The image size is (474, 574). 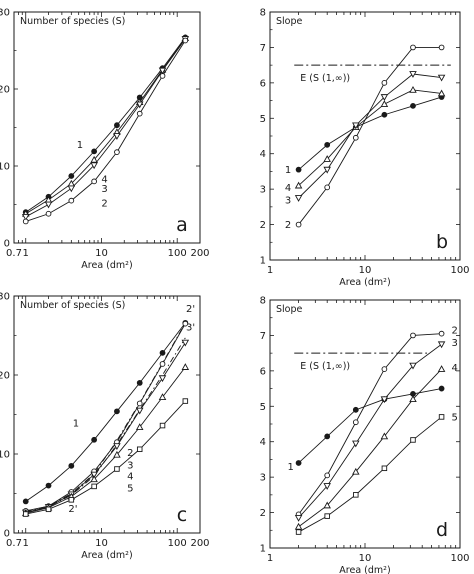 What do you see at coordinates (7, 244) in the screenshot?
I see `y-tick-label: 0` at bounding box center [7, 244].